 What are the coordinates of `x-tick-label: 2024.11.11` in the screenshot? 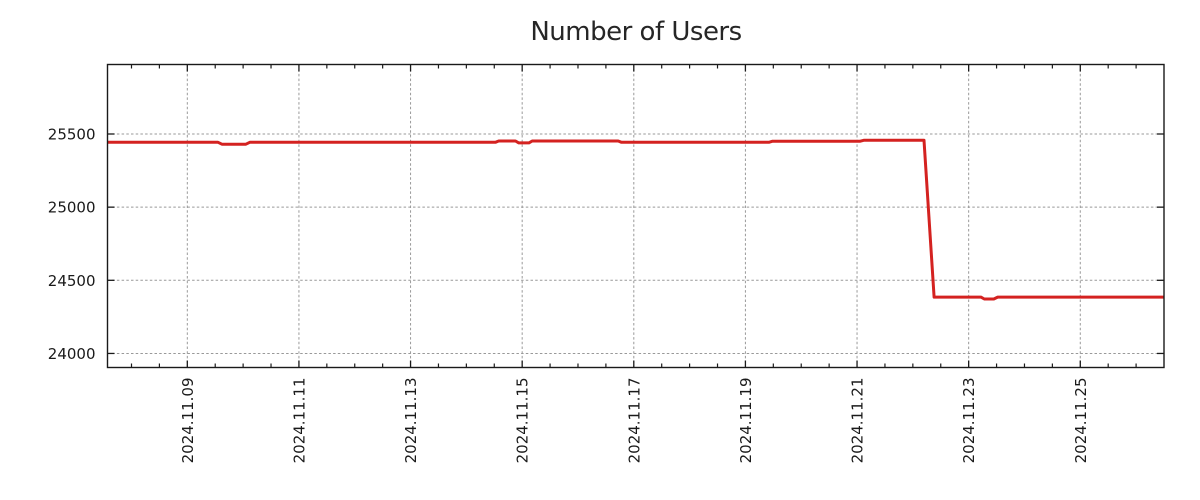 It's located at (299, 421).